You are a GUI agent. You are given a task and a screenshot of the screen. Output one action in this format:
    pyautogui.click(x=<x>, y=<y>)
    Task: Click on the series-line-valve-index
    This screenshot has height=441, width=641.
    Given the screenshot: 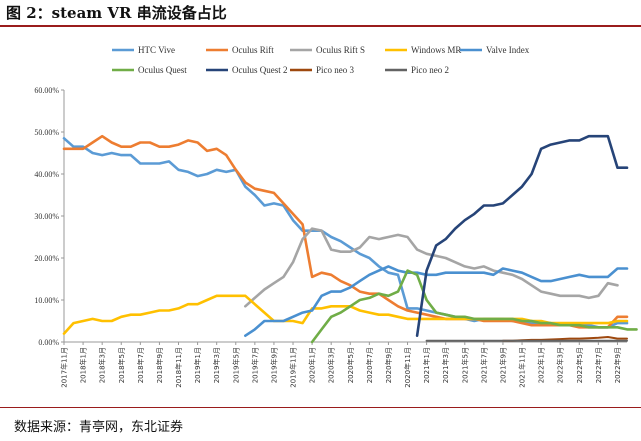 What is the action you would take?
    pyautogui.click(x=436, y=301)
    